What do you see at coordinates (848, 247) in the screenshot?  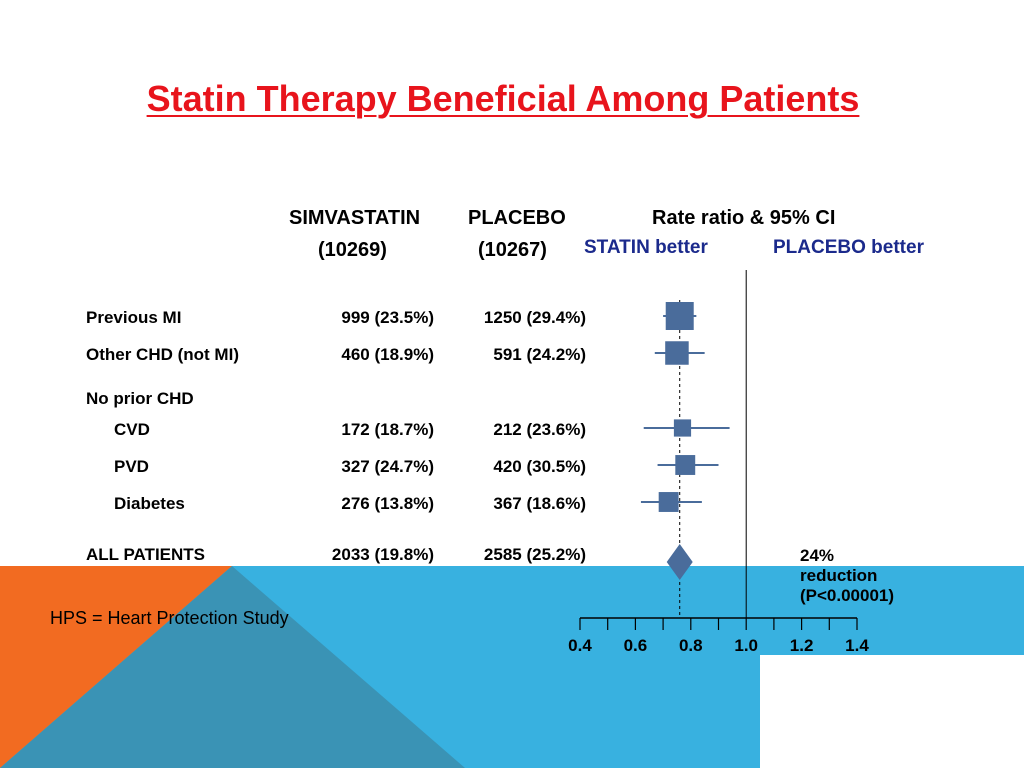 I see `placebo-better-label: PLACEBO better` at bounding box center [848, 247].